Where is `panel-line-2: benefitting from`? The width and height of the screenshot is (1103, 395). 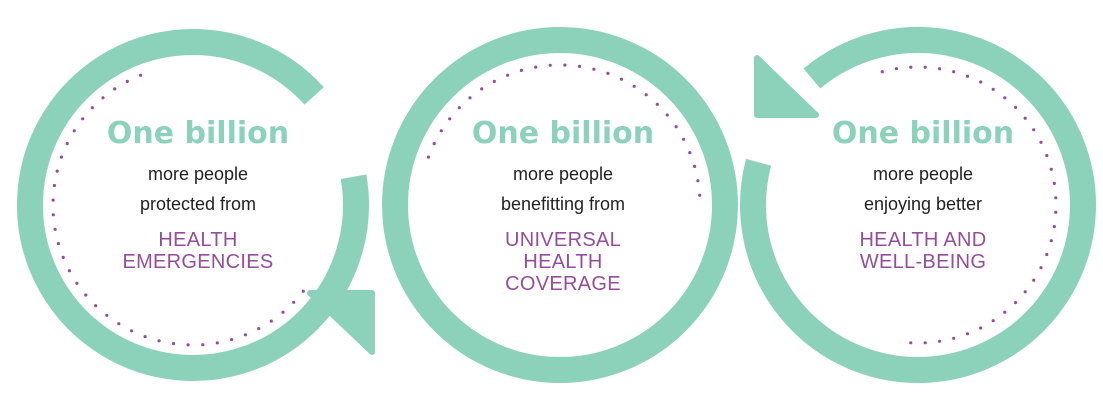 panel-line-2: benefitting from is located at coordinates (563, 204).